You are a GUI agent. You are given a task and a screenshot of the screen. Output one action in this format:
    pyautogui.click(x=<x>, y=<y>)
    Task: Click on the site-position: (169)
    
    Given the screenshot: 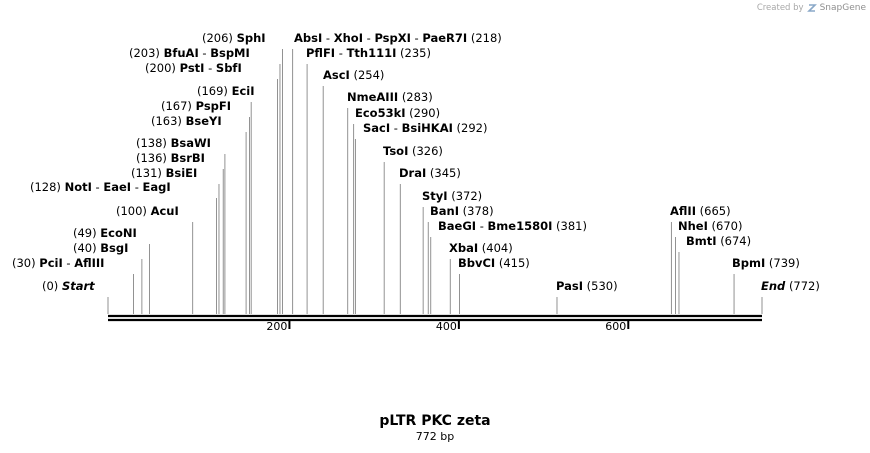 What is the action you would take?
    pyautogui.click(x=212, y=91)
    